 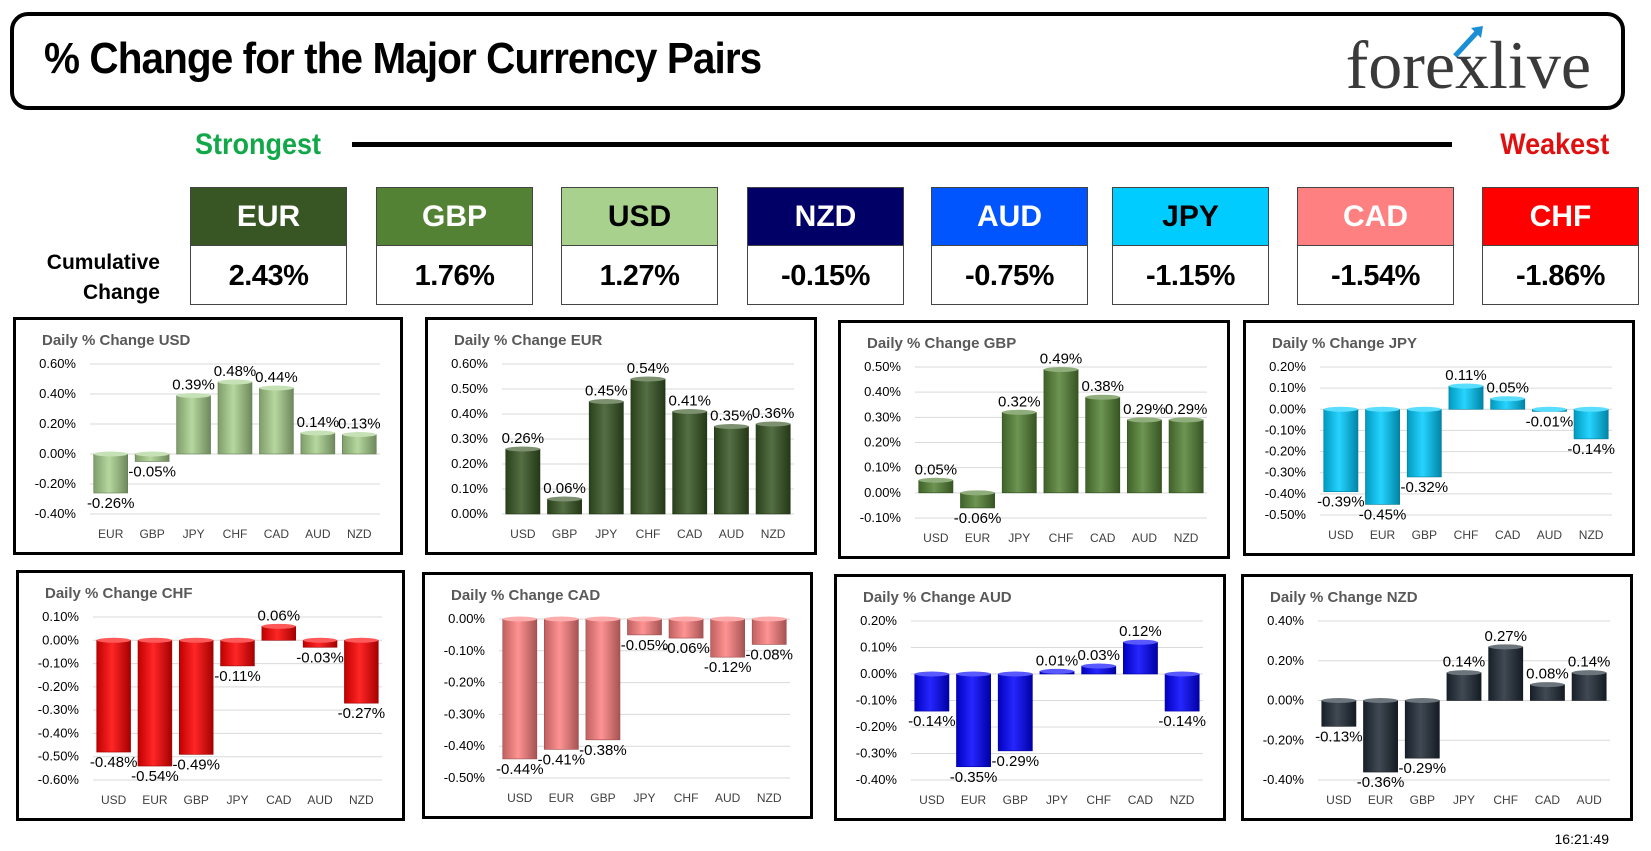 What do you see at coordinates (1375, 246) in the screenshot?
I see `currency-box-cad: CAD -1.54%` at bounding box center [1375, 246].